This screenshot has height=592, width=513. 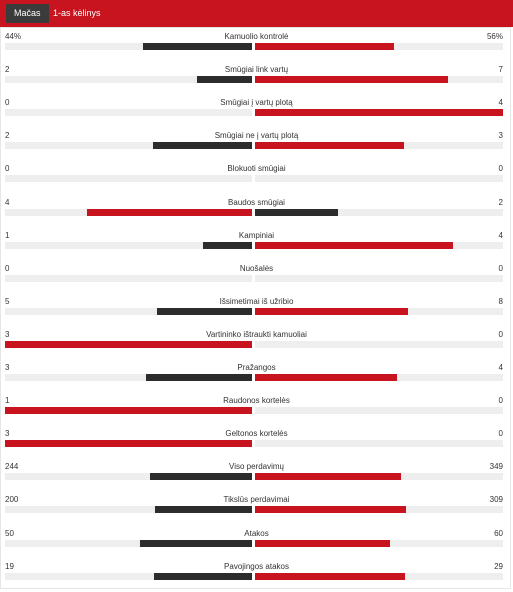 What do you see at coordinates (7, 69) in the screenshot?
I see `home-value: 2` at bounding box center [7, 69].